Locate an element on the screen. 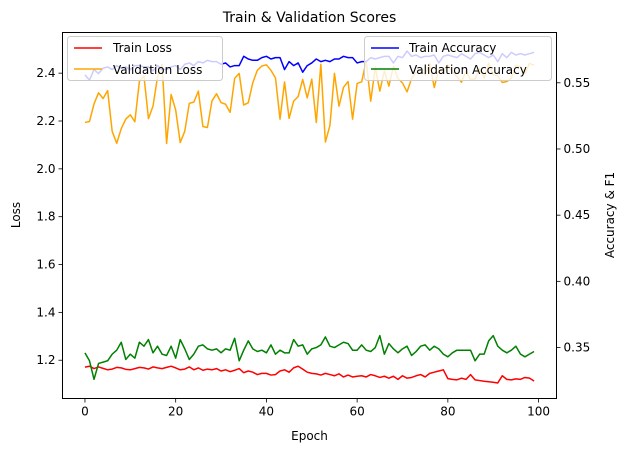 This screenshot has height=453, width=627. legend-label-train-loss: Train Loss is located at coordinates (142, 48).